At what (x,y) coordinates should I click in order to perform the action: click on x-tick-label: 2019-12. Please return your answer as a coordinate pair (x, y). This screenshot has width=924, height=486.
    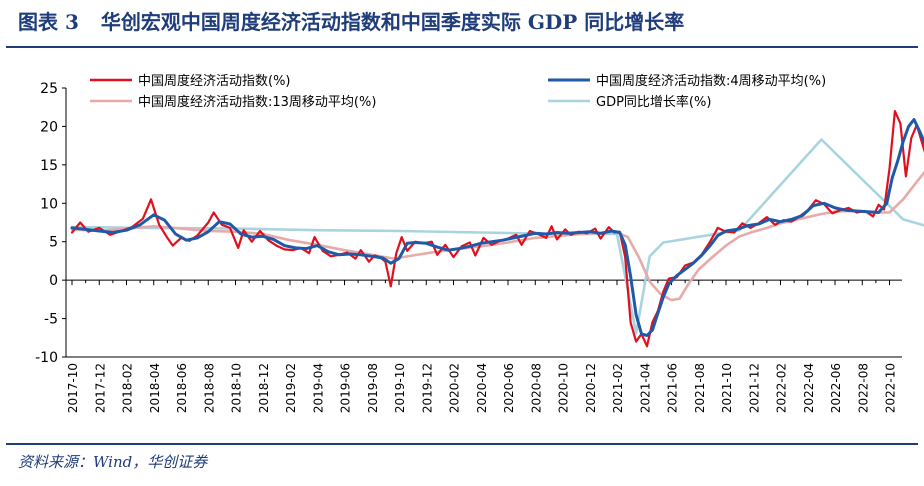
    Looking at the image, I should click on (427, 388).